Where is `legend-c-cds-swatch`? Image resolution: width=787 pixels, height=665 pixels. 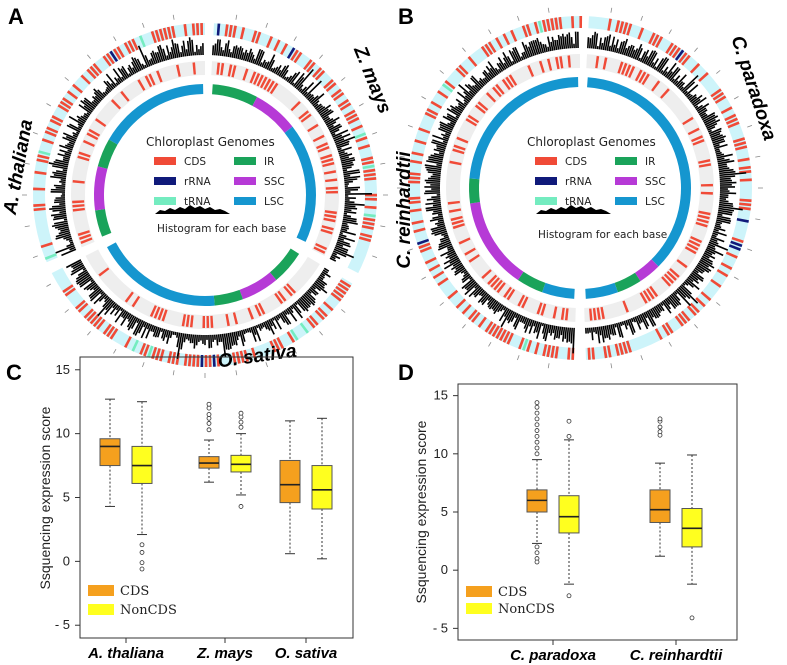
legend-c-cds-swatch is located at coordinates (101, 590).